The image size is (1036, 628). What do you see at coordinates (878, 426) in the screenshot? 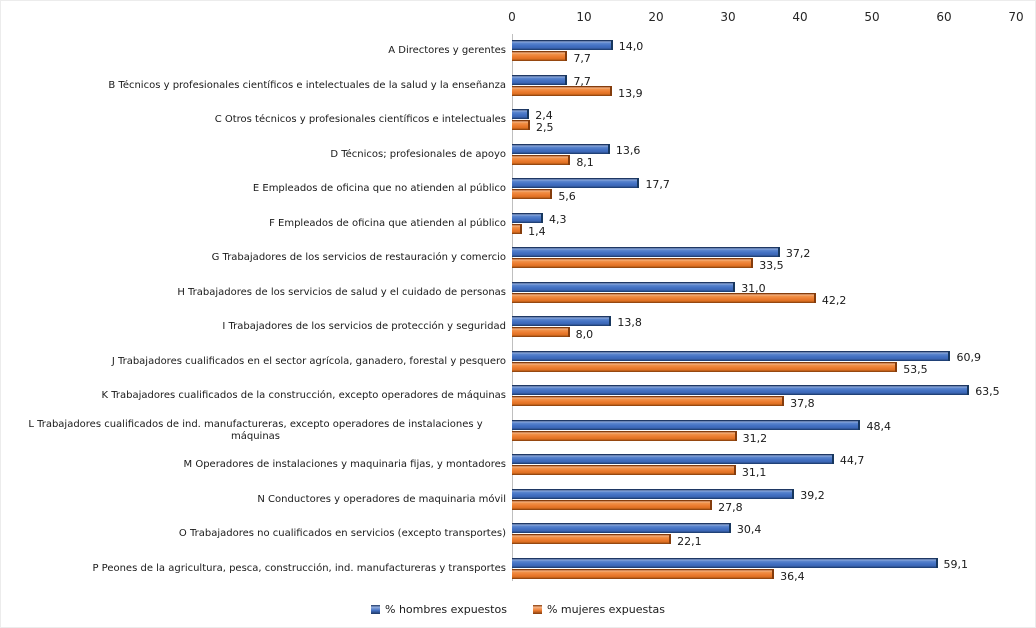
I see `data-label-hombres: 48,4` at bounding box center [878, 426].